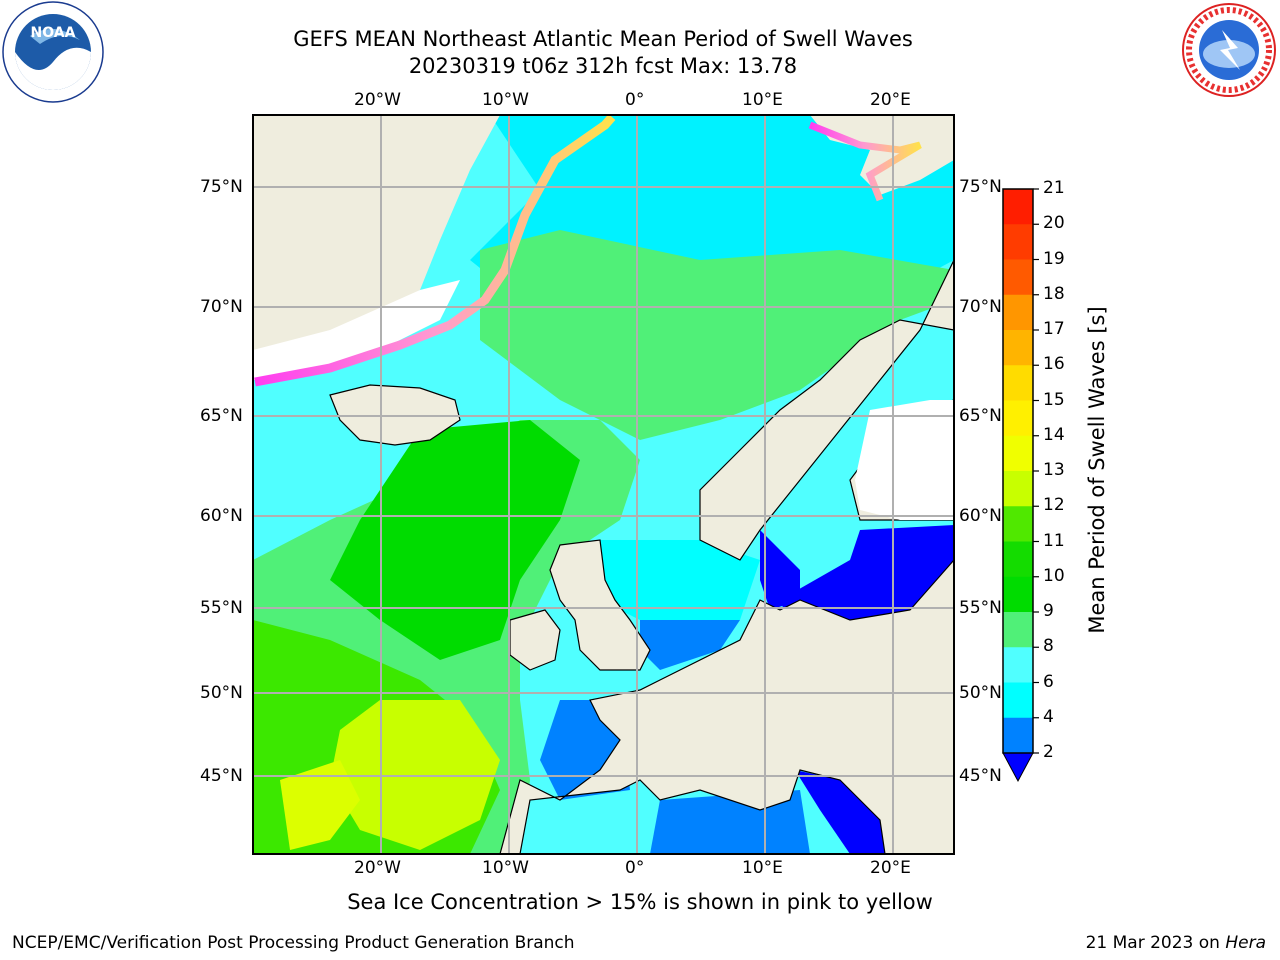 This screenshot has width=1280, height=960. I want to click on colorbar-tick-label: 17, so click(1054, 329).